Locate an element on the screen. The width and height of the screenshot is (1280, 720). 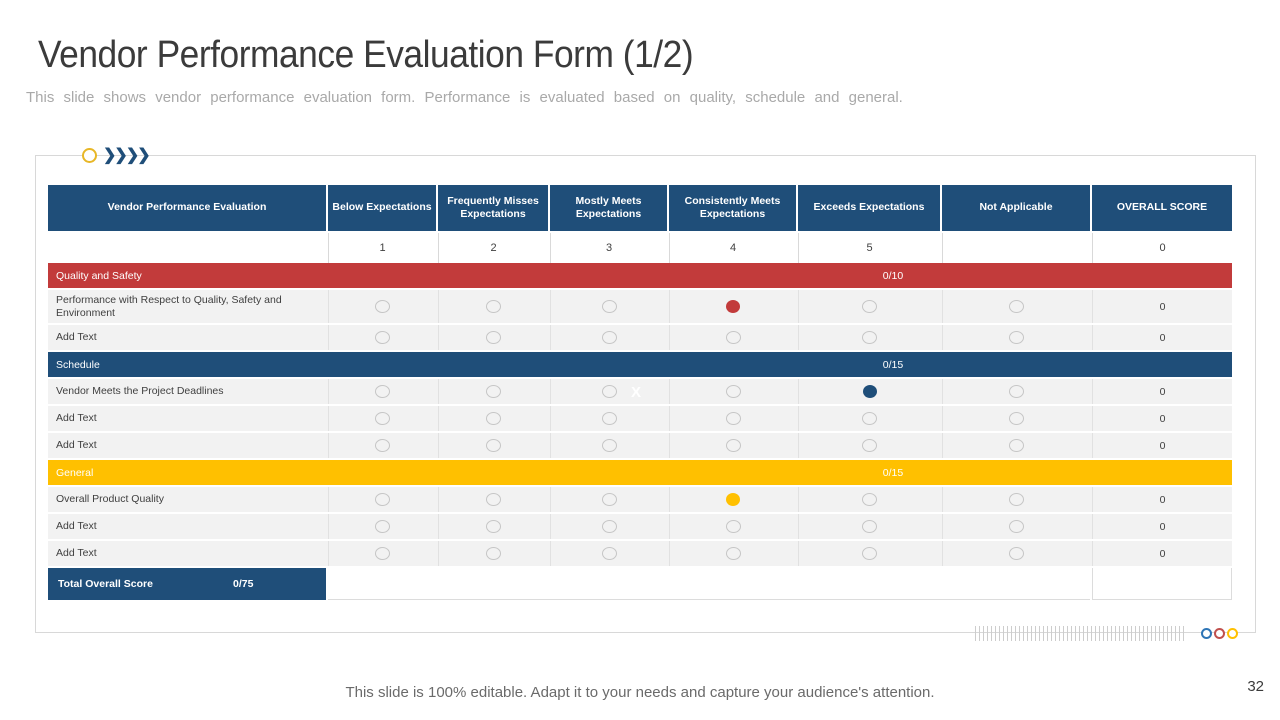
circle-icon is located at coordinates (89, 155).